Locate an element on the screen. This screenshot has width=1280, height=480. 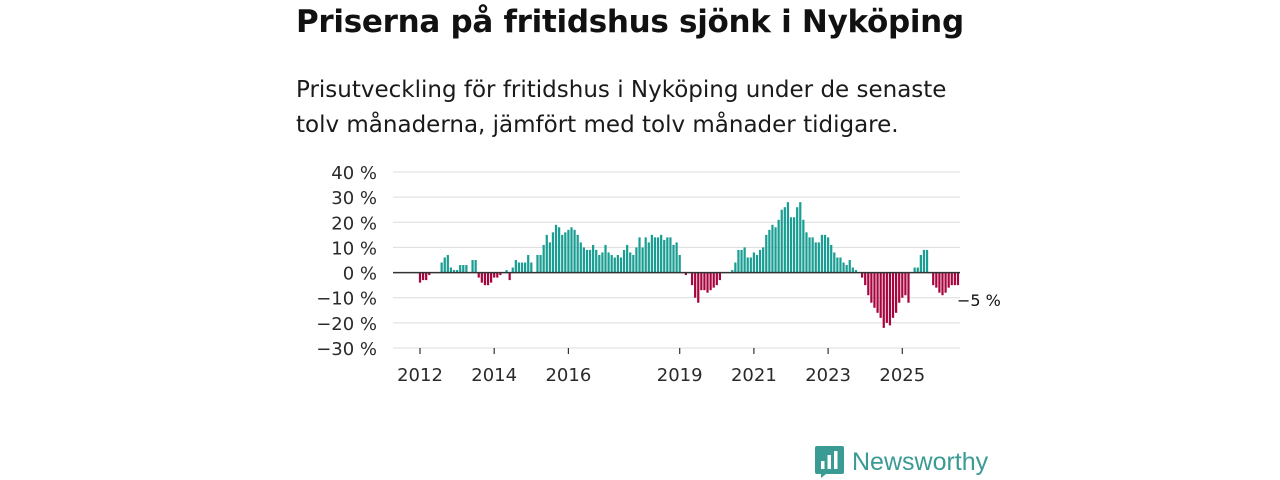
y-tick-label: −10 % is located at coordinates (346, 299).